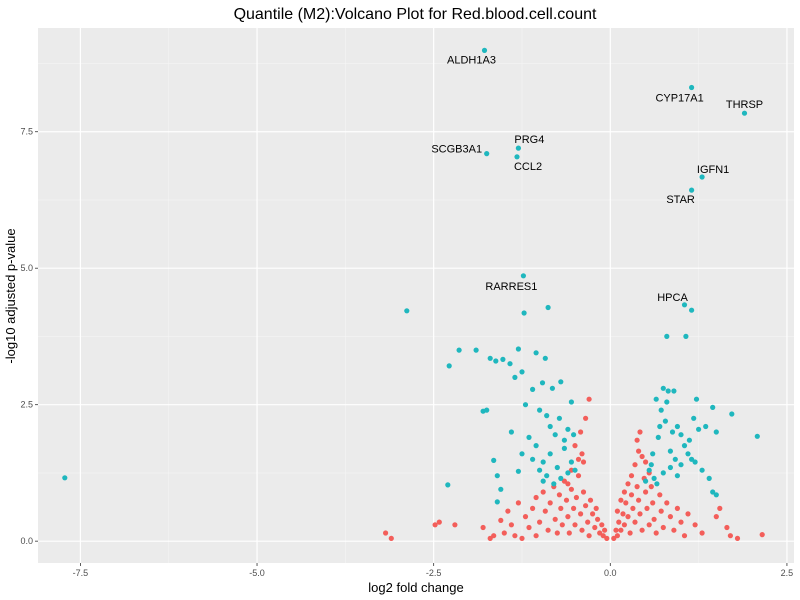  Describe the element at coordinates (456, 150) in the screenshot. I see `point-label-scgb3a1: SCGB3A1` at that location.